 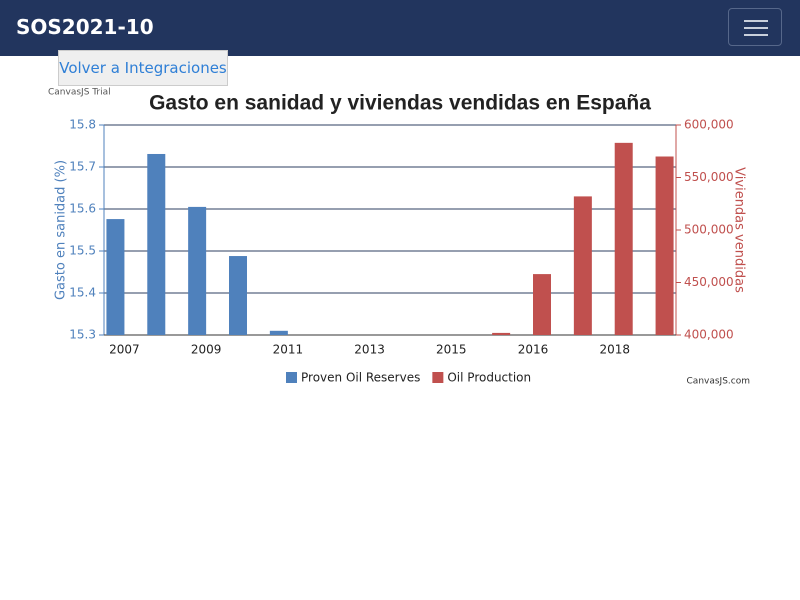 I want to click on x-tick-label: 2015, so click(x=451, y=350).